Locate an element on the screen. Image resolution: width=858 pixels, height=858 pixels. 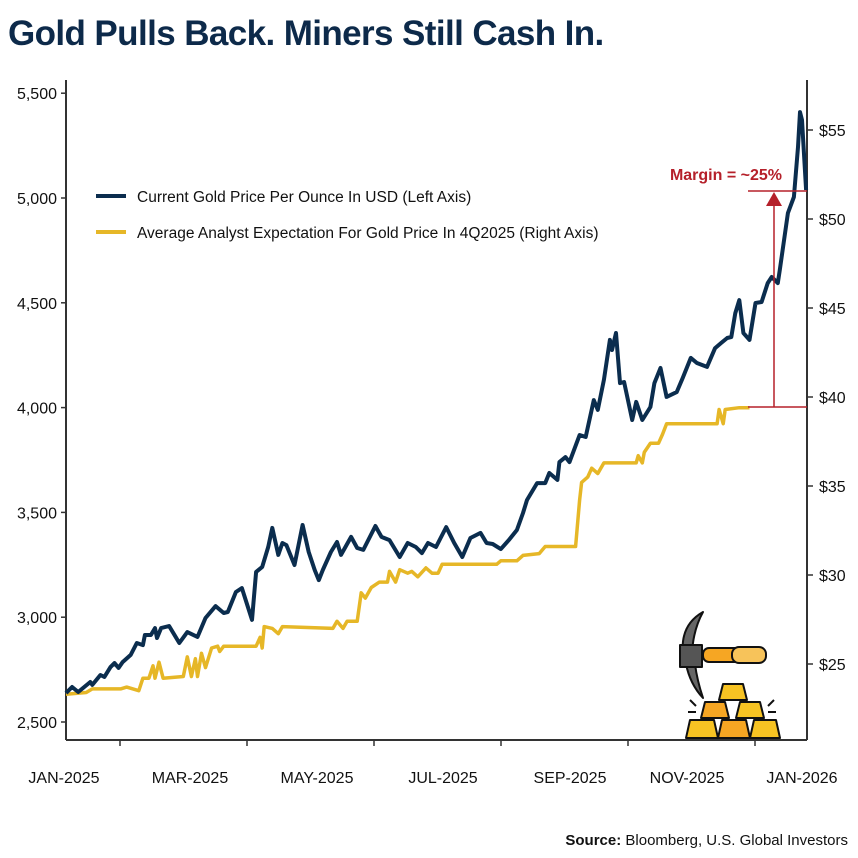
x-tick-label: MAR-2025 is located at coordinates (190, 778).